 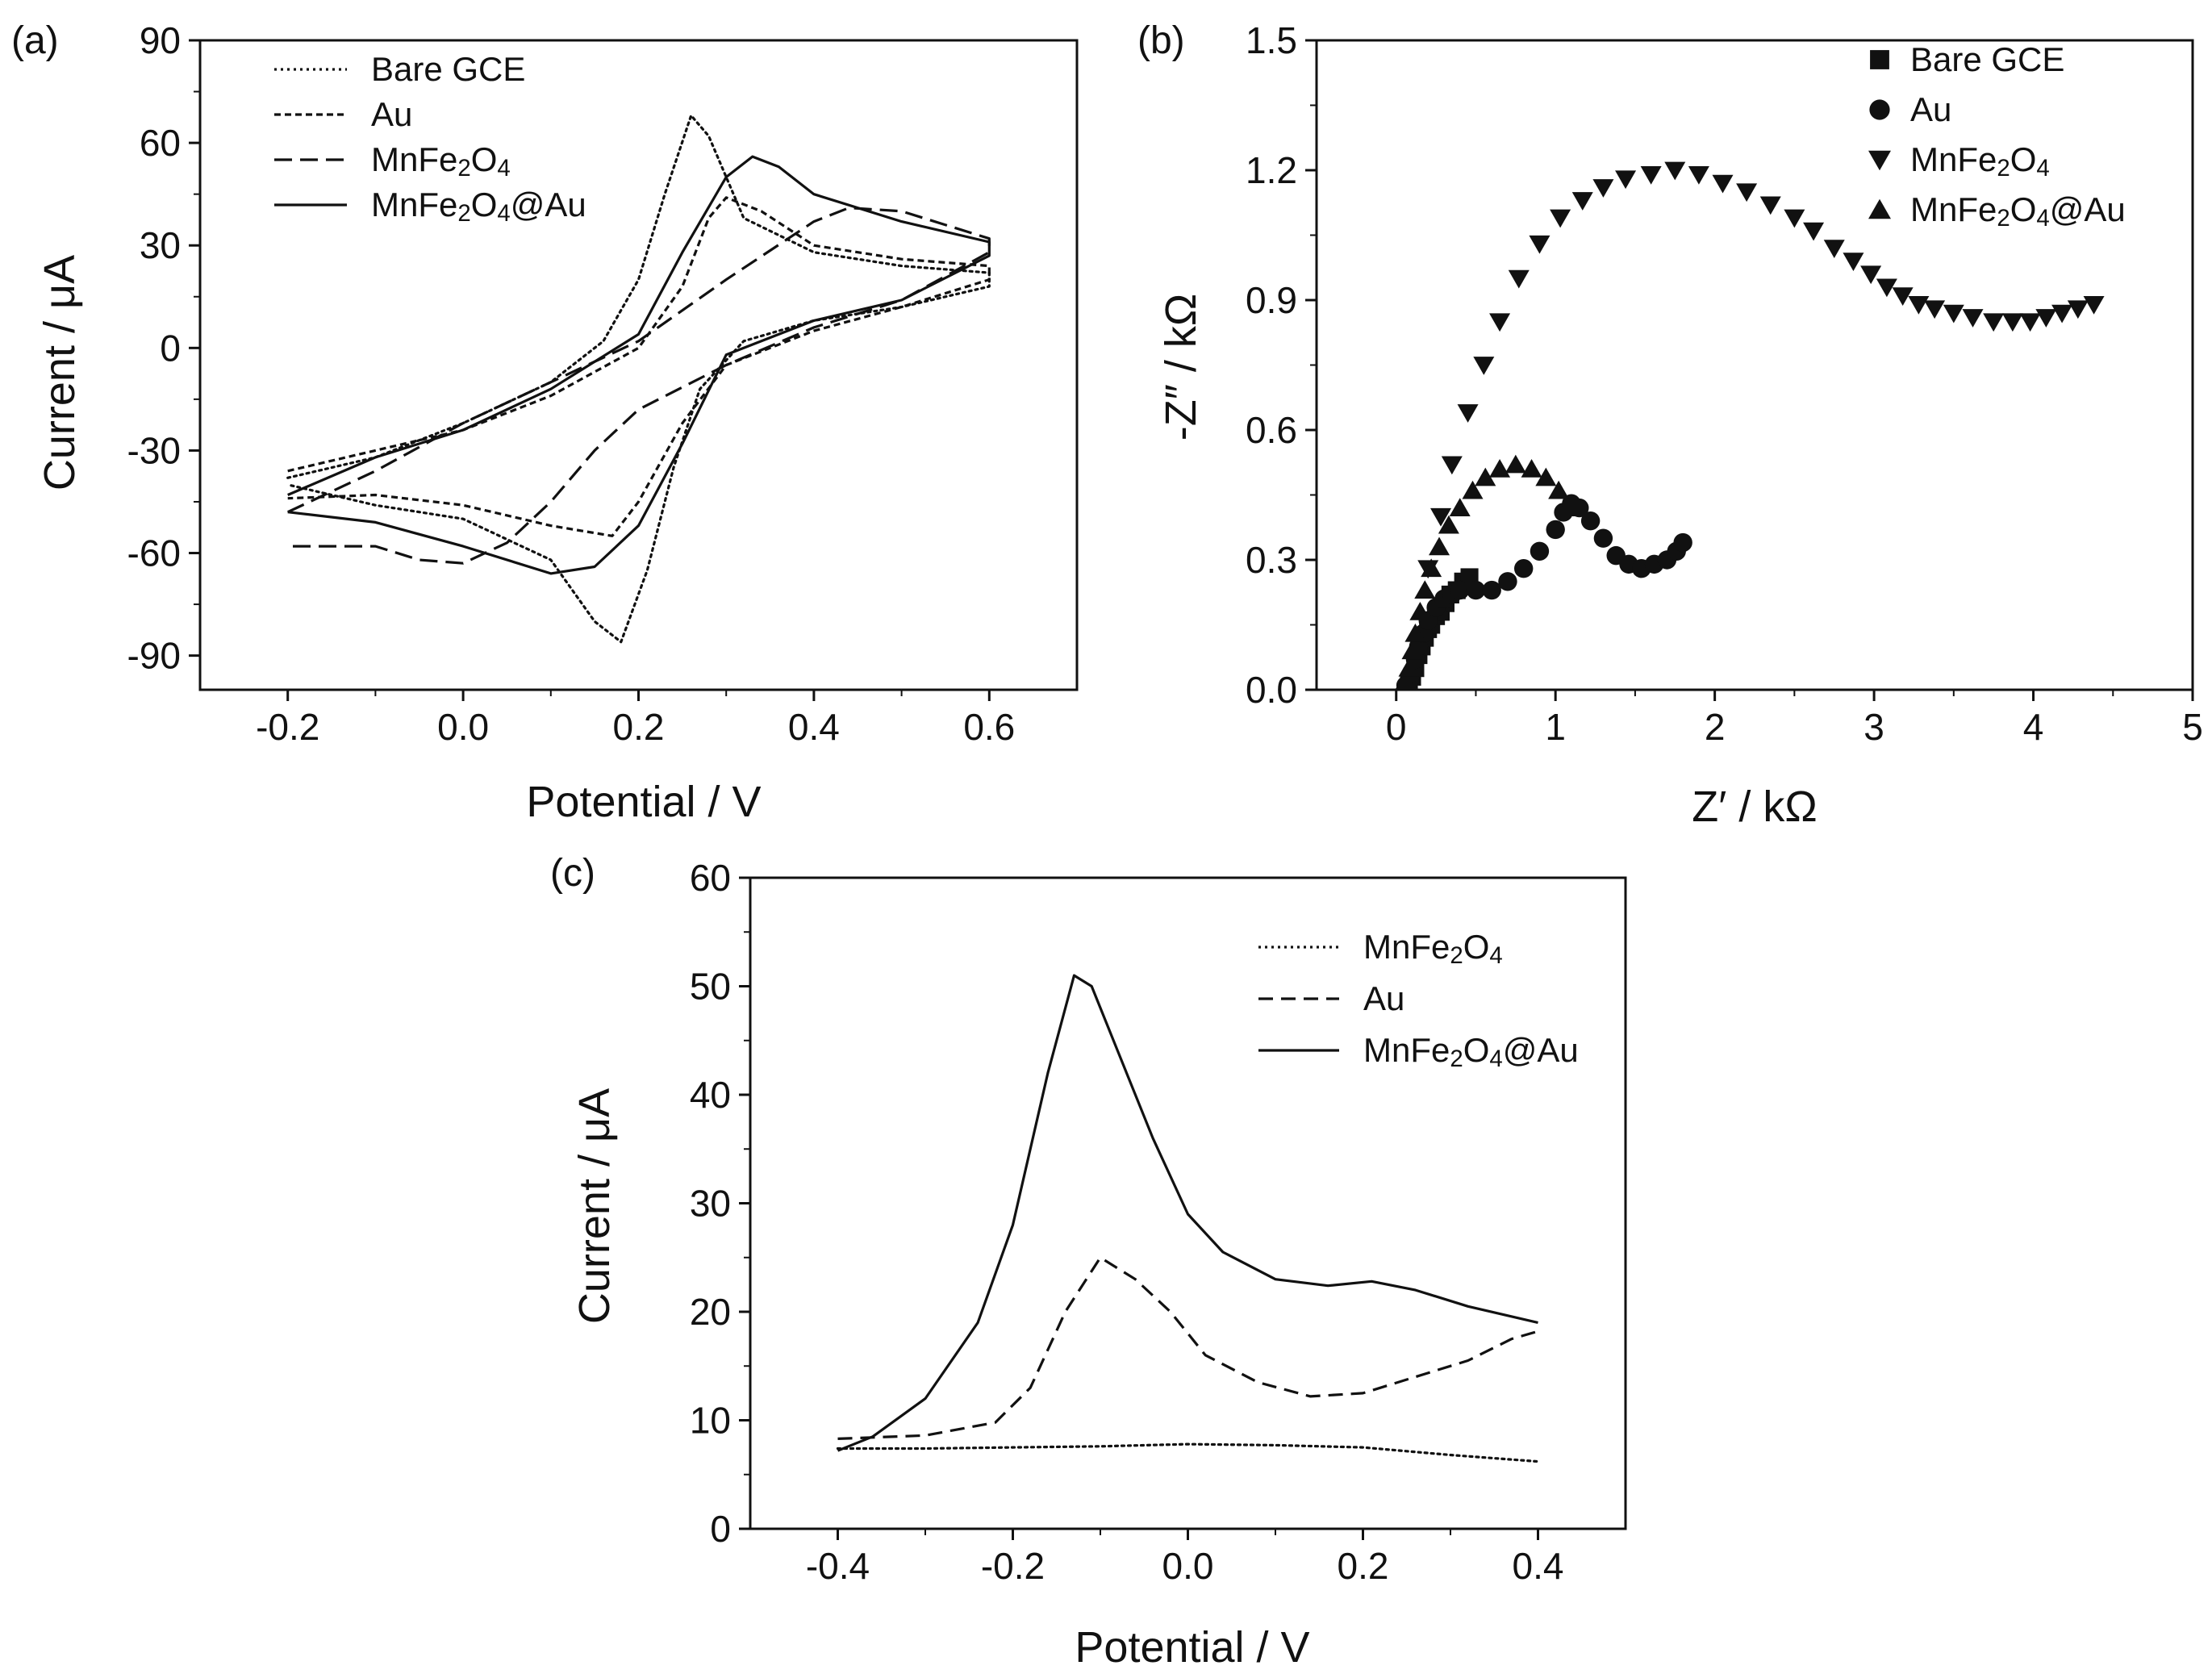 I want to click on y-tick-label: 1.5, so click(x=1271, y=40).